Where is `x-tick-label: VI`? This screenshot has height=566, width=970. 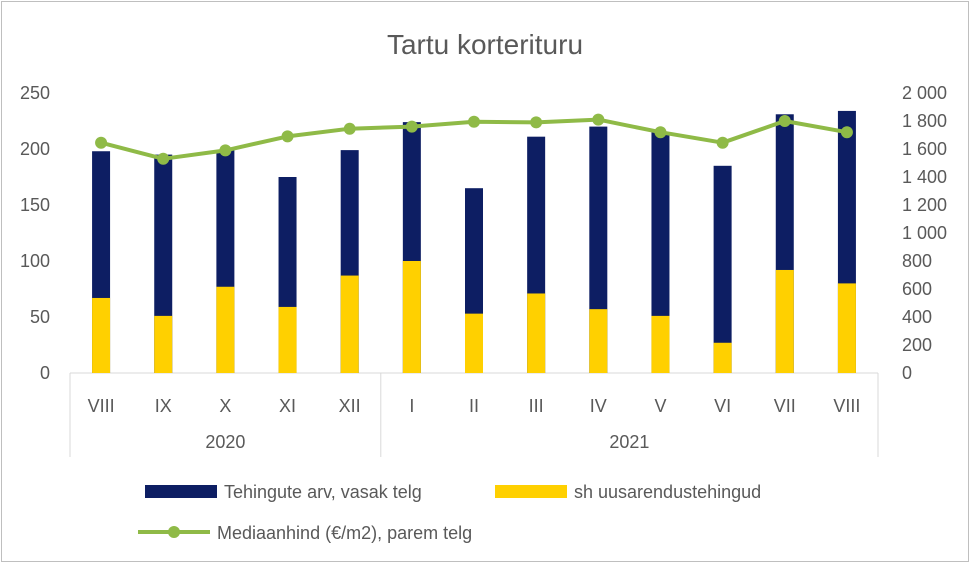
x-tick-label: VI is located at coordinates (722, 406).